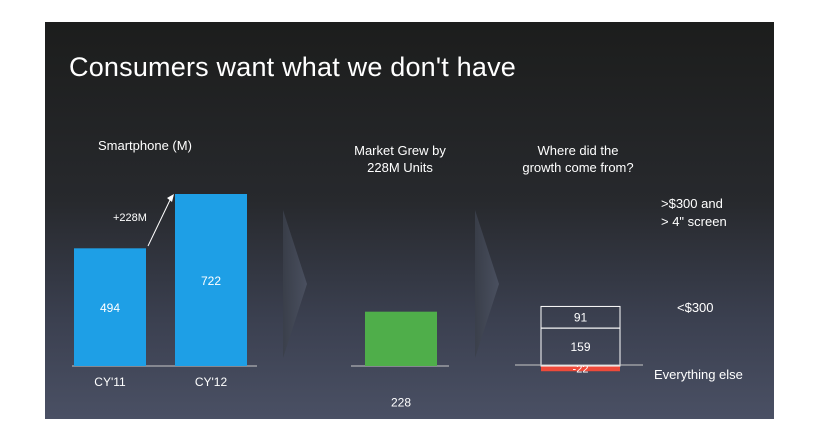 Image resolution: width=820 pixels, height=440 pixels. Describe the element at coordinates (577, 167) in the screenshot. I see `panel-growth-title-line2: growth come from?` at that location.